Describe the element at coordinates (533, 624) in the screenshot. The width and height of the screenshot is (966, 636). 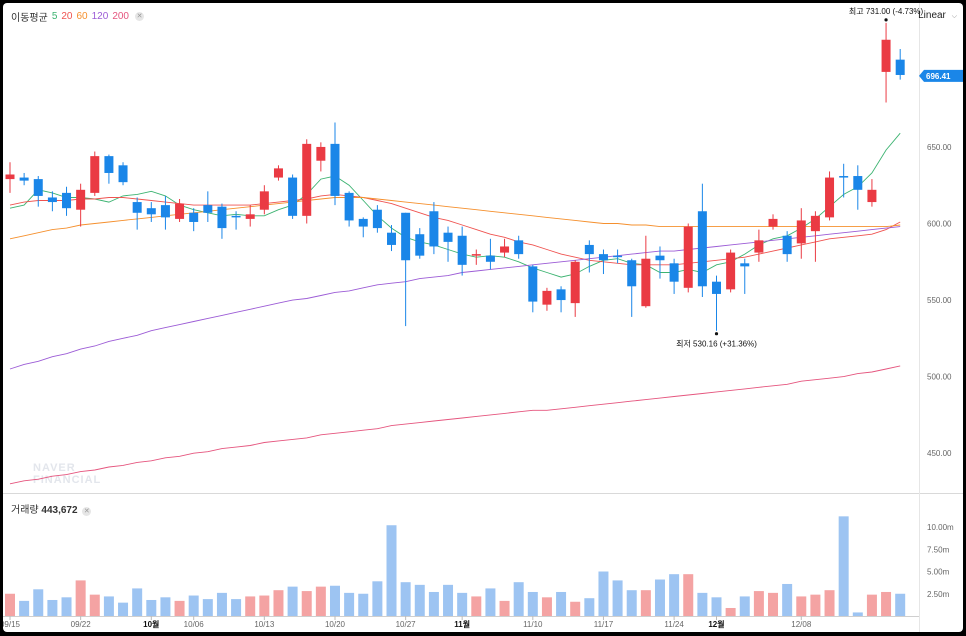
I see `time-tick-label: 11/10` at that location.